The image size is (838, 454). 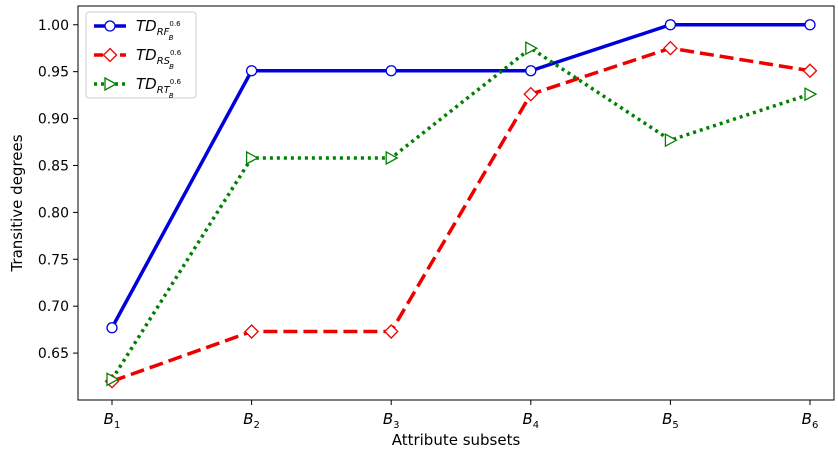 What do you see at coordinates (670, 420) in the screenshot?
I see `x-tick-label: B5` at bounding box center [670, 420].